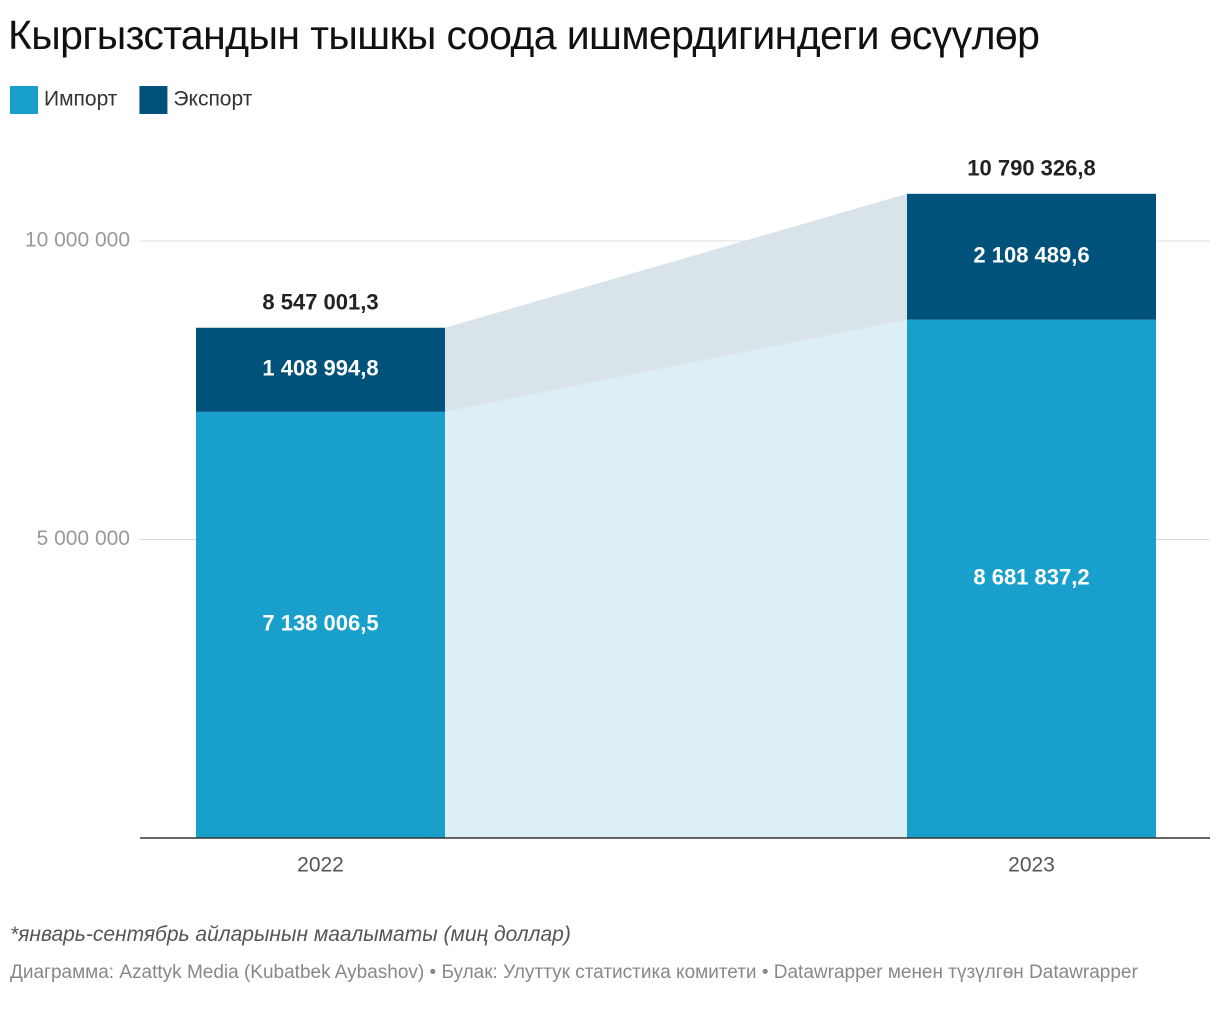 This screenshot has width=1220, height=1020. I want to click on value-label: 7 138 006,5, so click(320, 623).